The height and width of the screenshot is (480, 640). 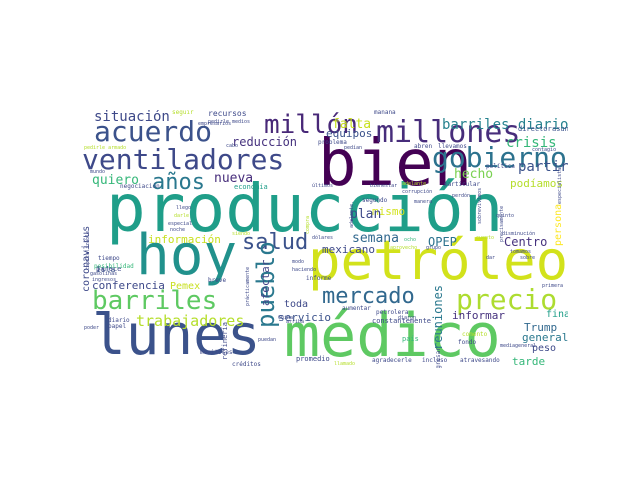 What do you see at coordinates (88, 250) in the screenshot?
I see `word-capitalizable: capitalizable` at bounding box center [88, 250].